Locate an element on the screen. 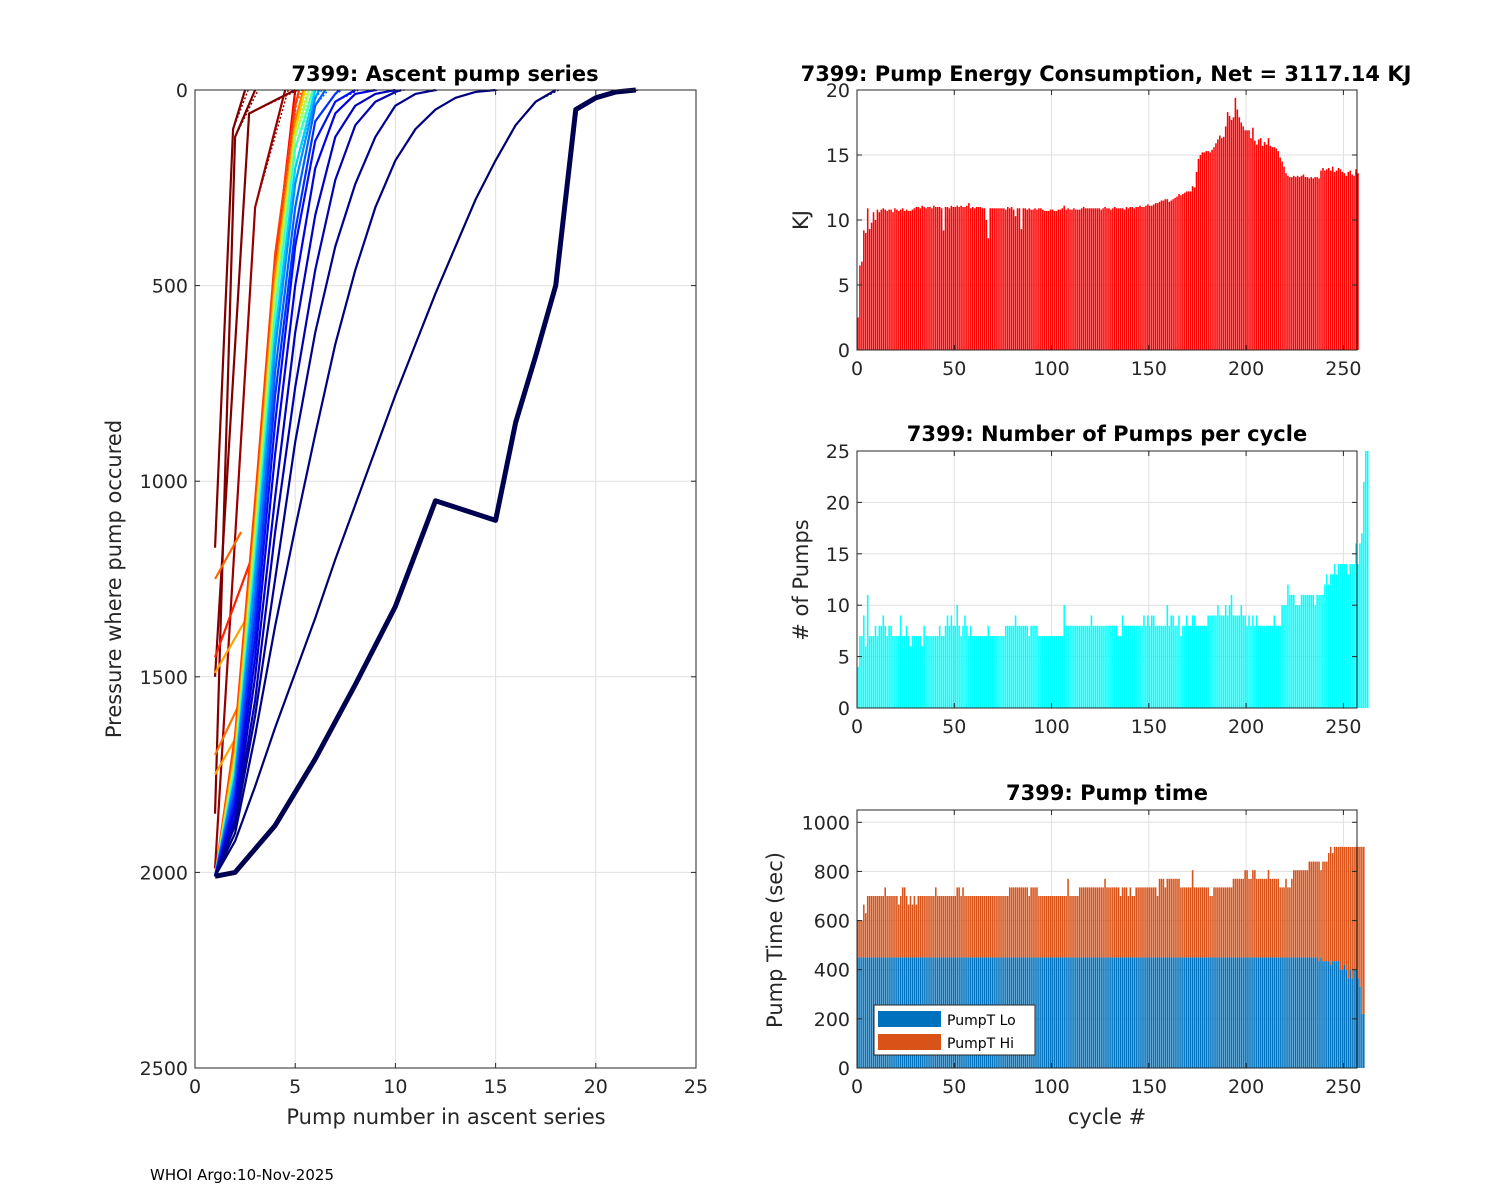 This screenshot has width=1500, height=1200. y-tick-label: 2500 is located at coordinates (164, 1069).